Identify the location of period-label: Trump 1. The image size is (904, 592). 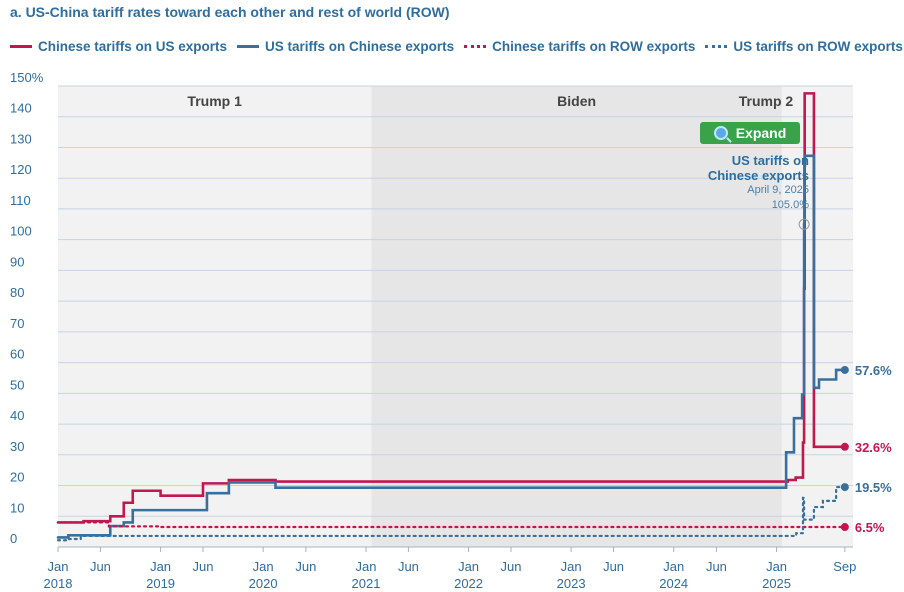
(214, 101).